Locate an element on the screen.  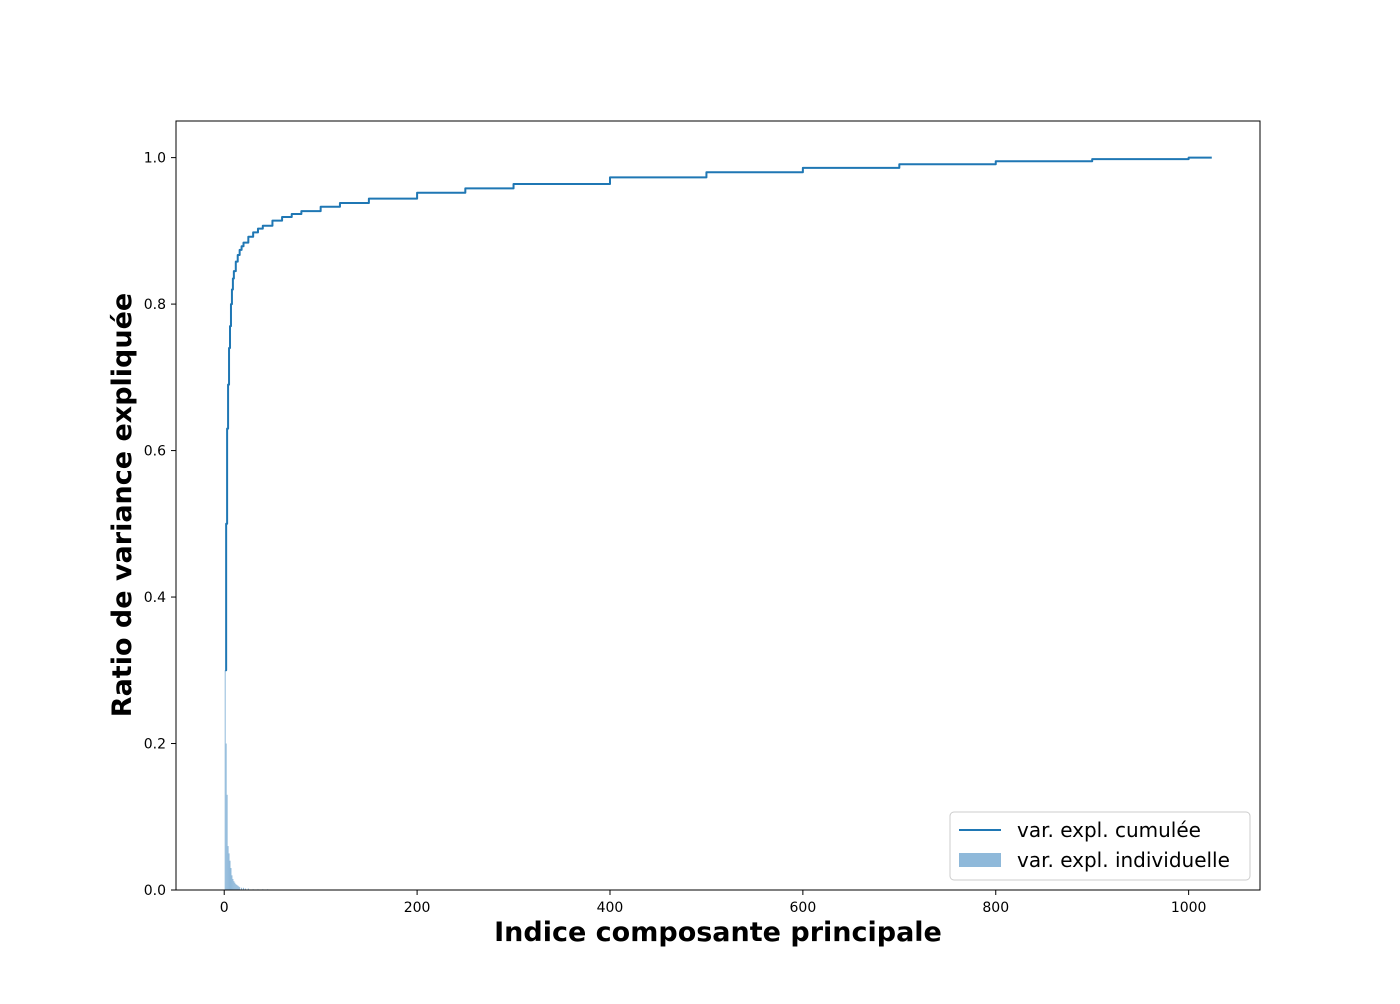
y-tick-label: 1.0 is located at coordinates (155, 159).